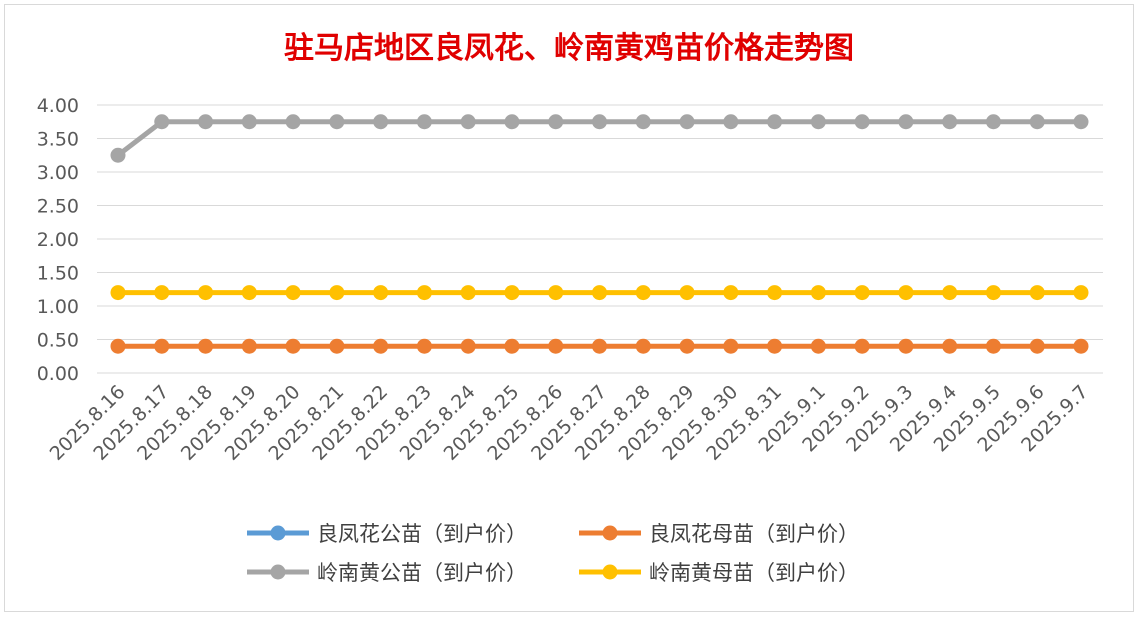 The image size is (1139, 617). Describe the element at coordinates (553, 553) in the screenshot. I see `legend: 良凤花公苗（到户价） 良凤花母苗（到户价） 岭南黄公苗（到户价） 岭南黄母苗（到户价）` at that location.